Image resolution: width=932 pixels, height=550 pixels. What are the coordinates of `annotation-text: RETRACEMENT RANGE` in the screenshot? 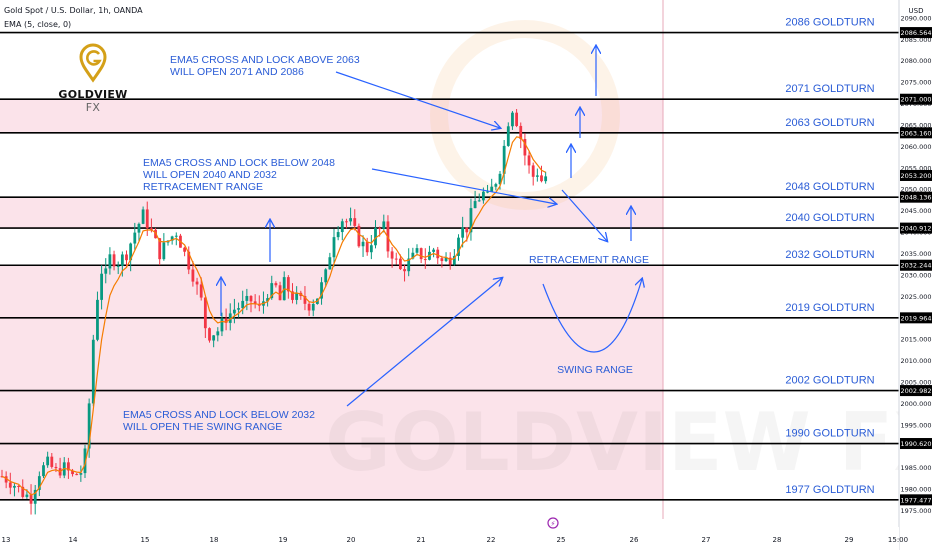 It's located at (589, 260).